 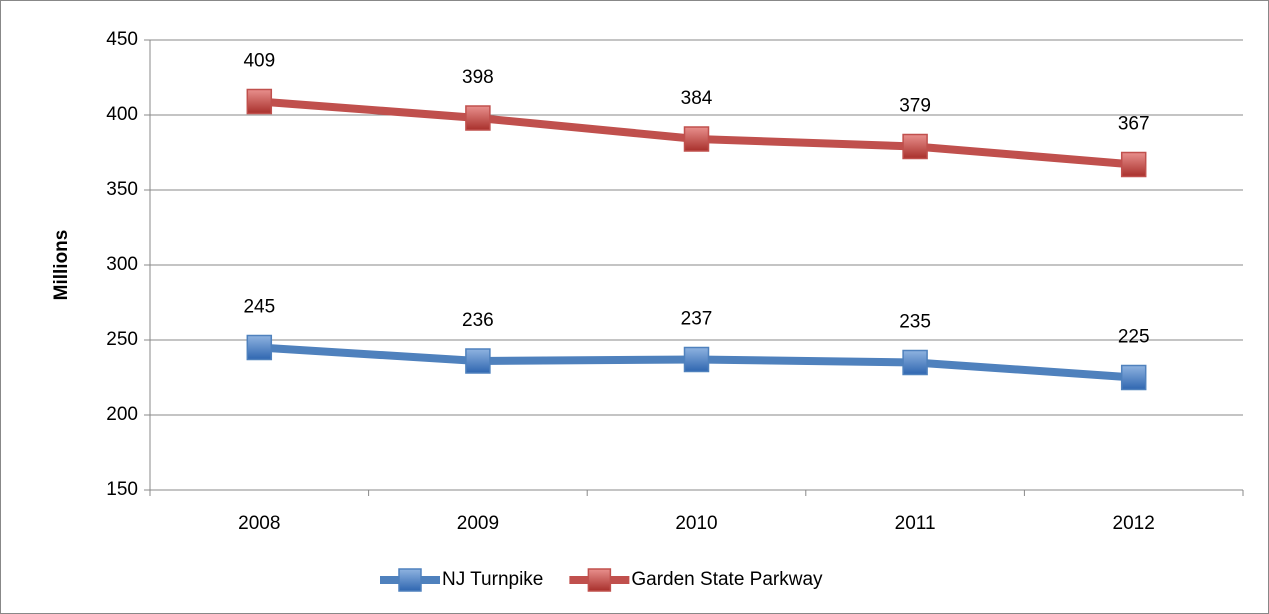 What do you see at coordinates (122, 489) in the screenshot?
I see `y-tick-label: 150` at bounding box center [122, 489].